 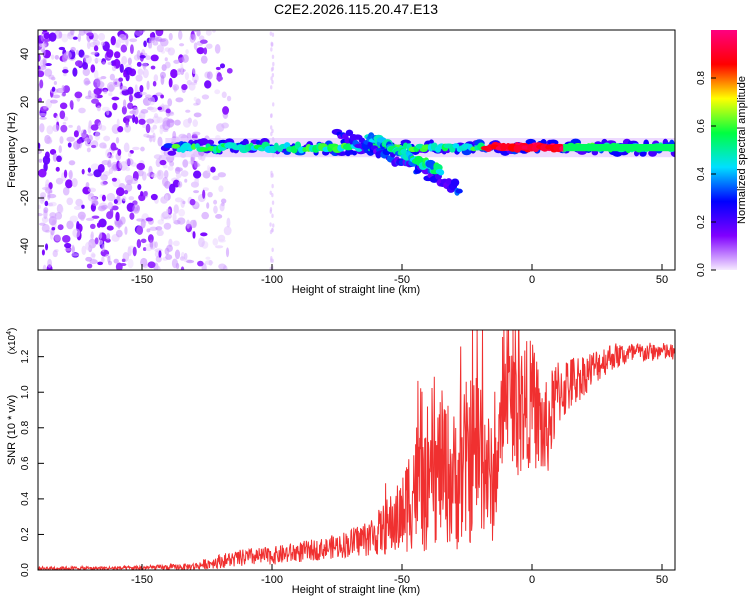 I want to click on spectrogram-y-ticks: -40 -20 0 20 40, so click(x=31, y=151).